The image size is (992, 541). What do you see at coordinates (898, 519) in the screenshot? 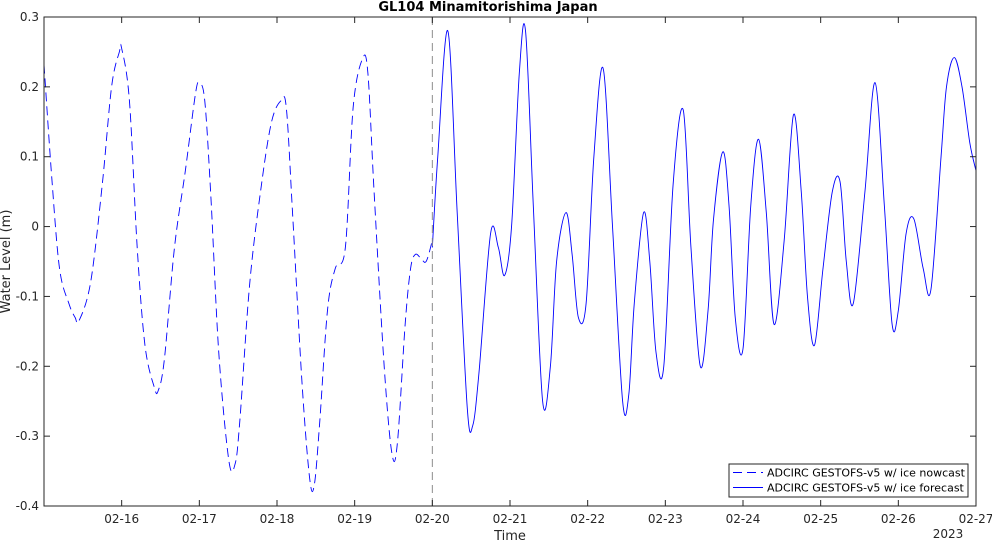
I see `x-tick-label: 02-26` at bounding box center [898, 519].